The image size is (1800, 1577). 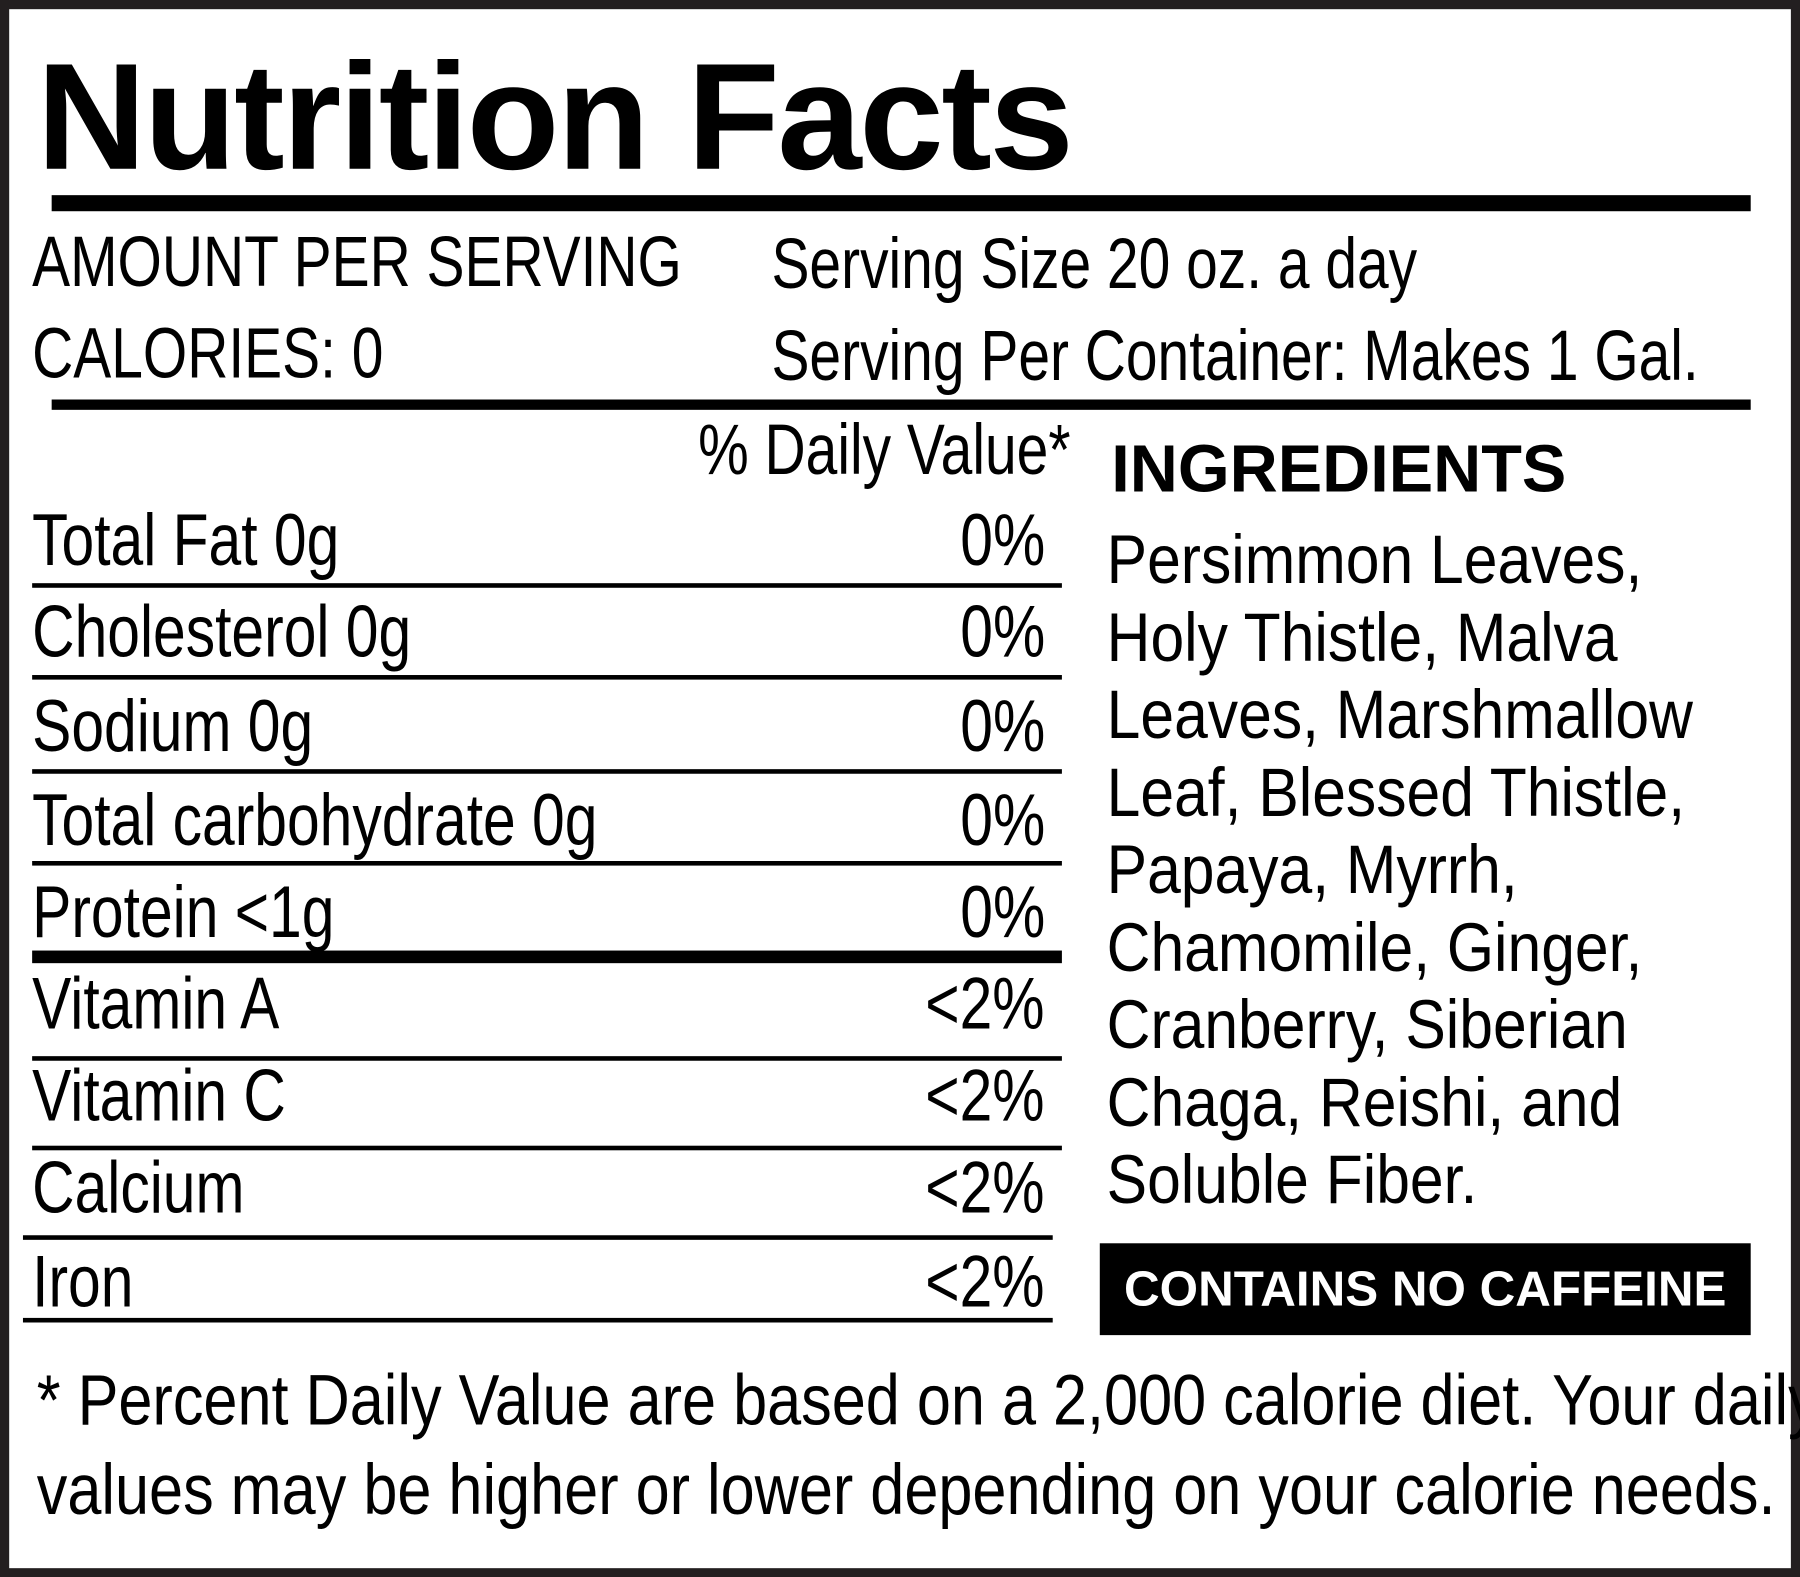 I want to click on calories: CALORIES: 0, so click(x=208, y=354).